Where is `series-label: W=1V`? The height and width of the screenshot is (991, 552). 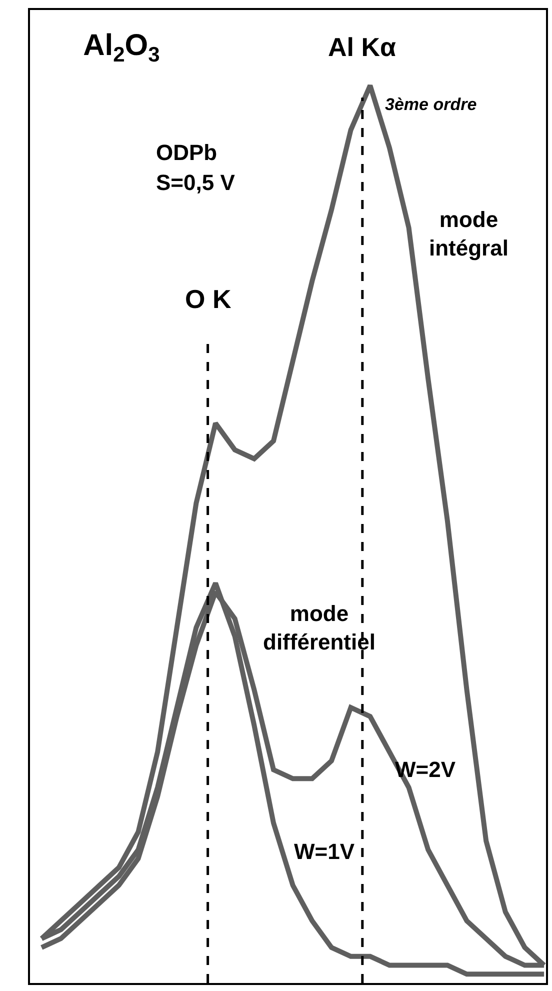 series-label: W=1V is located at coordinates (324, 851).